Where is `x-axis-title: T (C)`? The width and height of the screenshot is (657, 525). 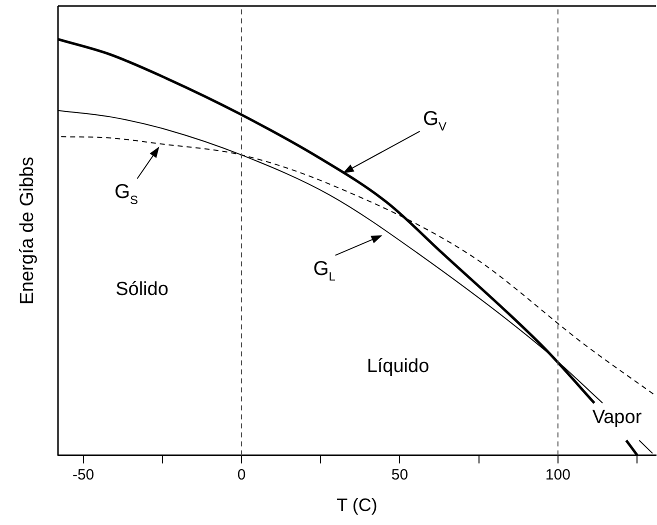 x-axis-title: T (C) is located at coordinates (357, 505).